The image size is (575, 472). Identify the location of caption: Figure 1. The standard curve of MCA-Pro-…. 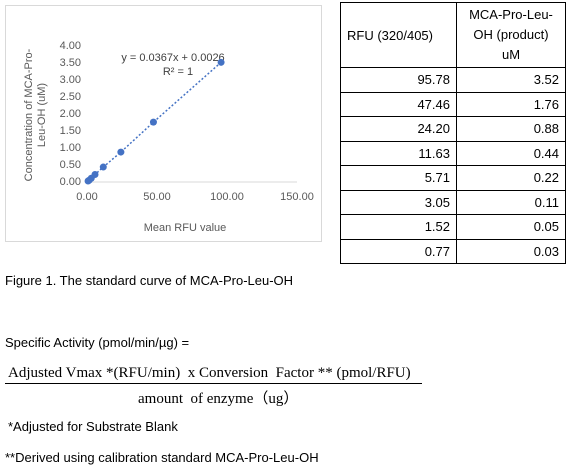
(149, 280).